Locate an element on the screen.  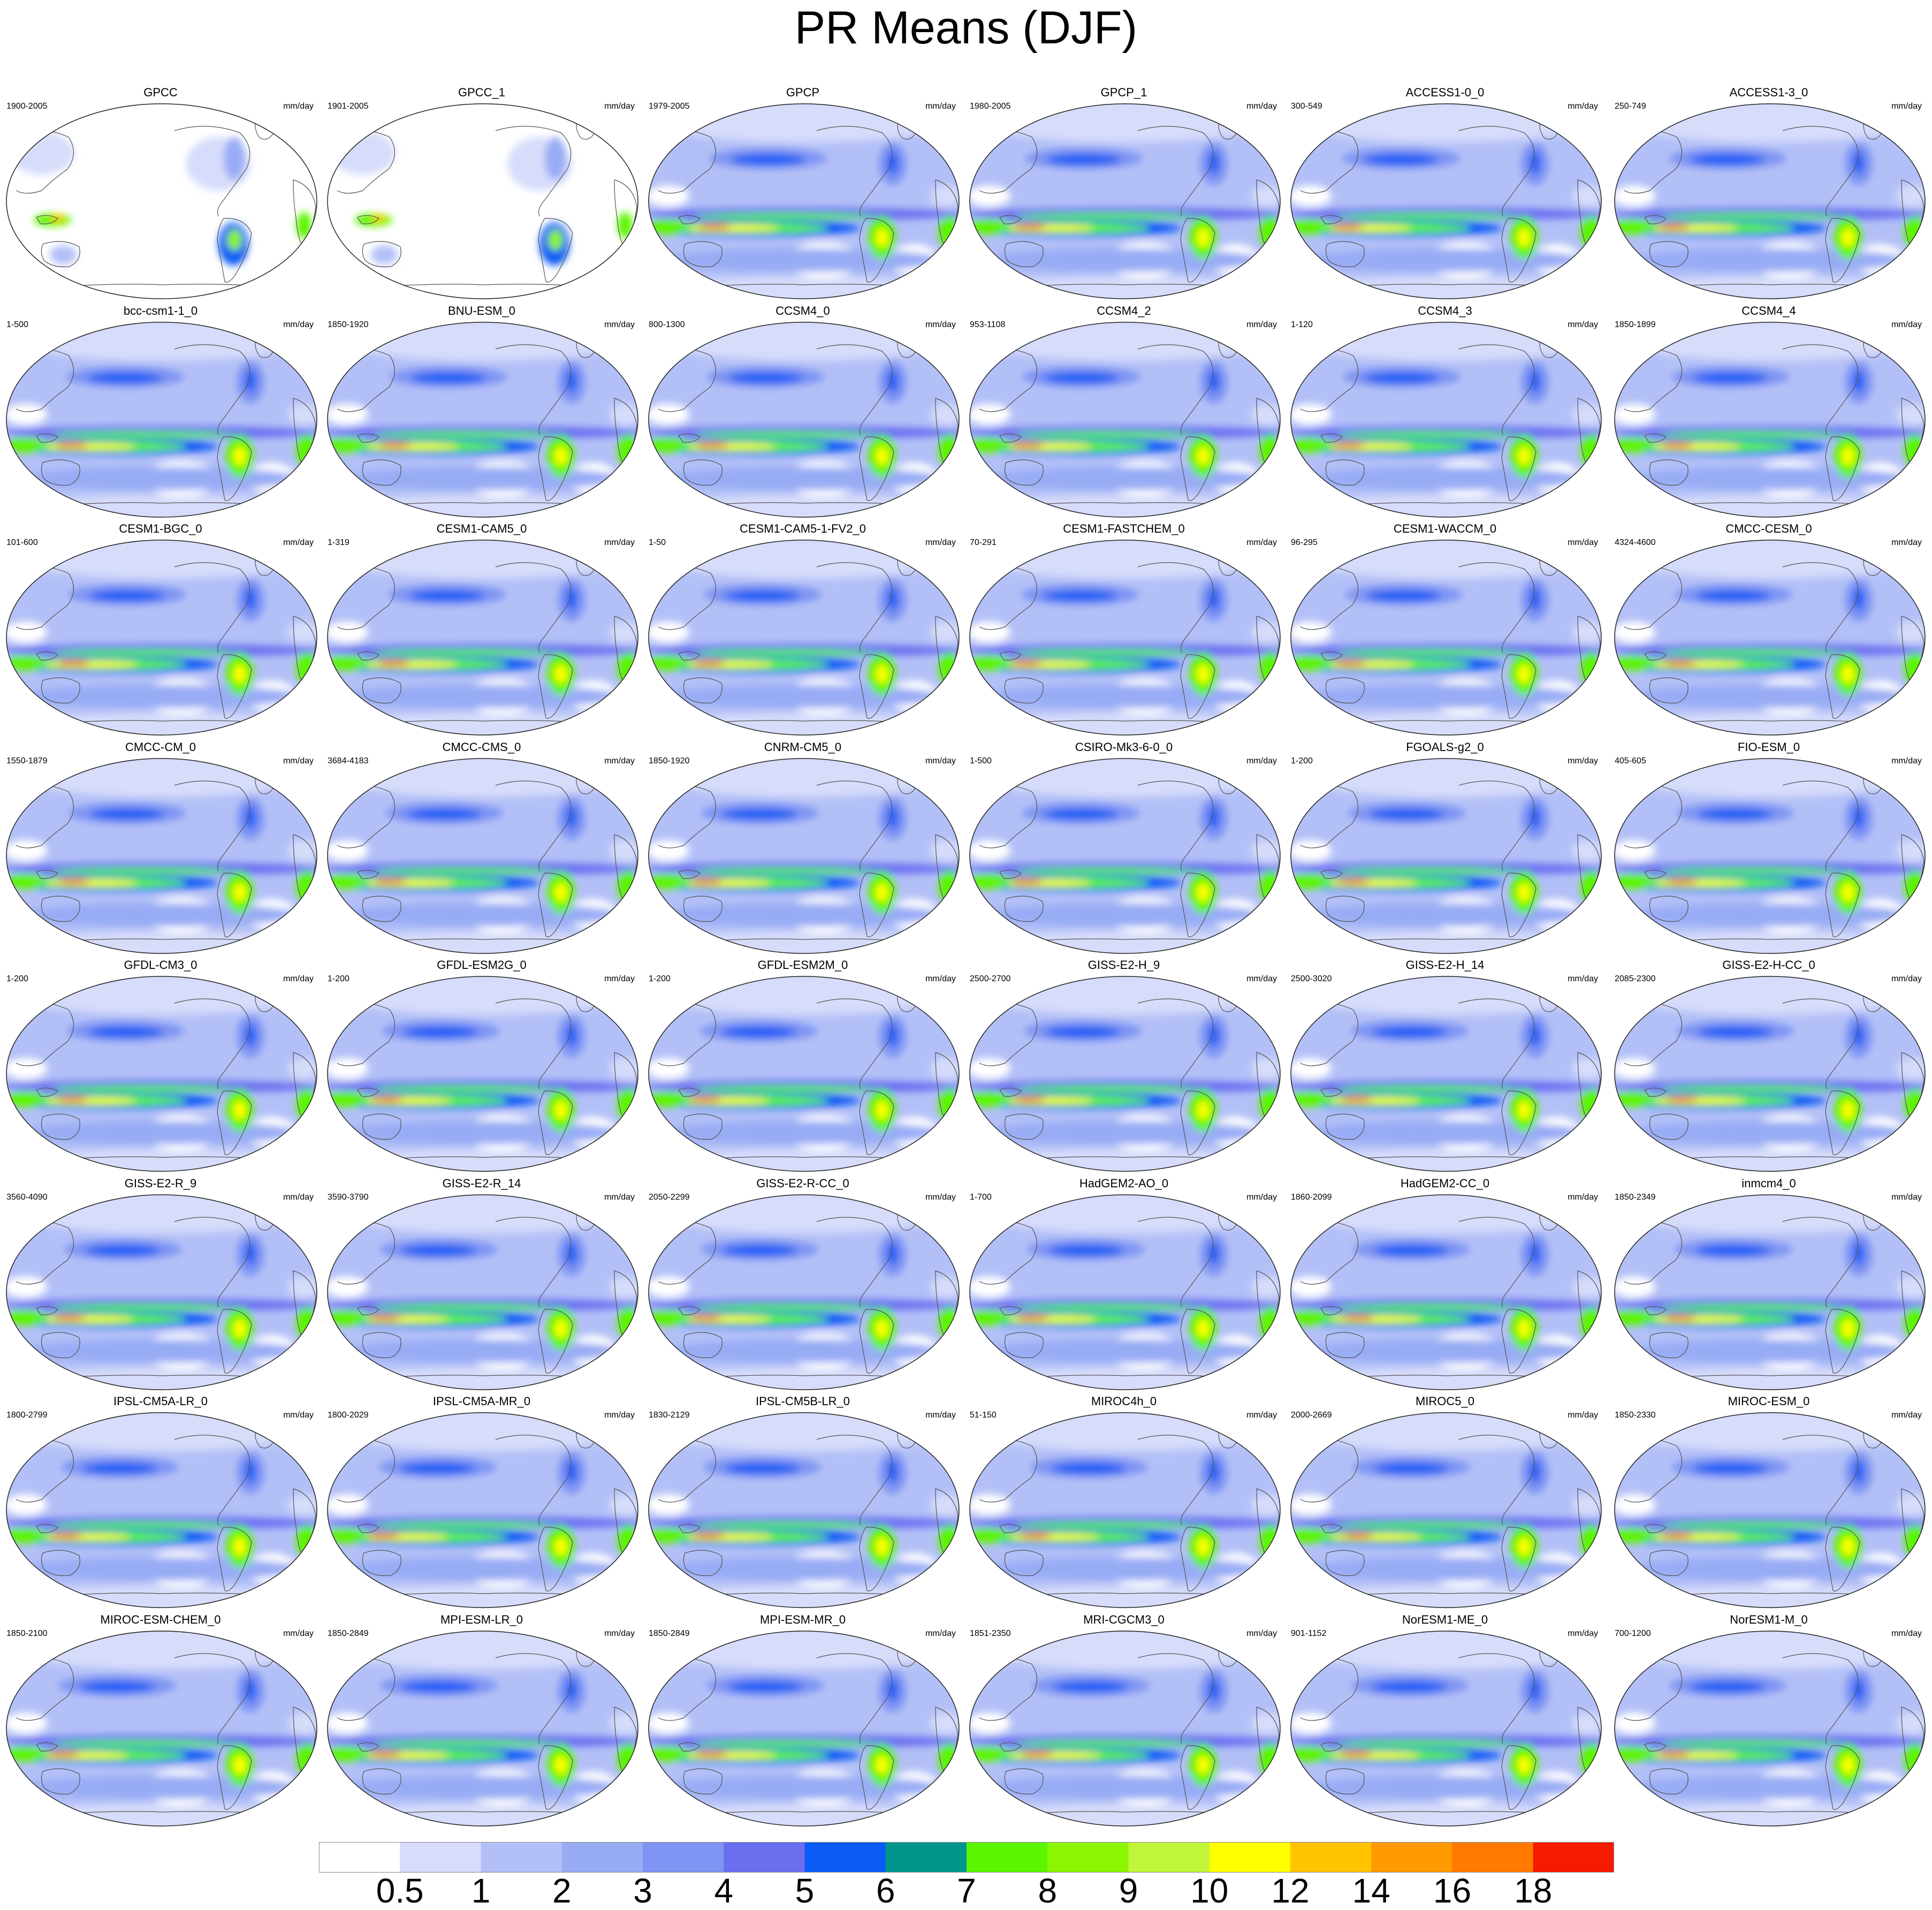
map-panel: MIROC5_0 2000-2669 mm/day is located at coordinates (1445, 1502).